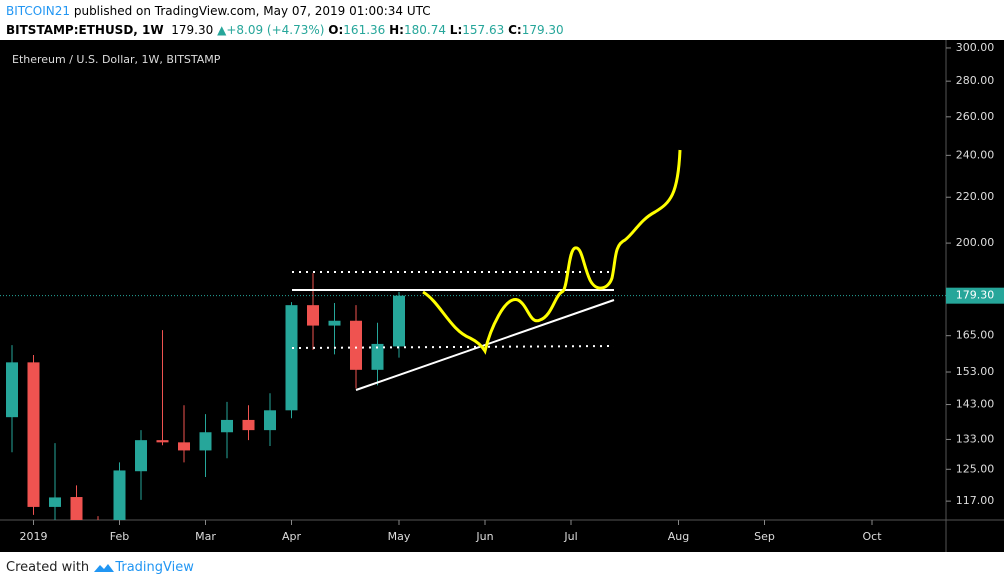 Image resolution: width=1004 pixels, height=586 pixels. What do you see at coordinates (570, 536) in the screenshot?
I see `x-tick-label: Jul` at bounding box center [570, 536].